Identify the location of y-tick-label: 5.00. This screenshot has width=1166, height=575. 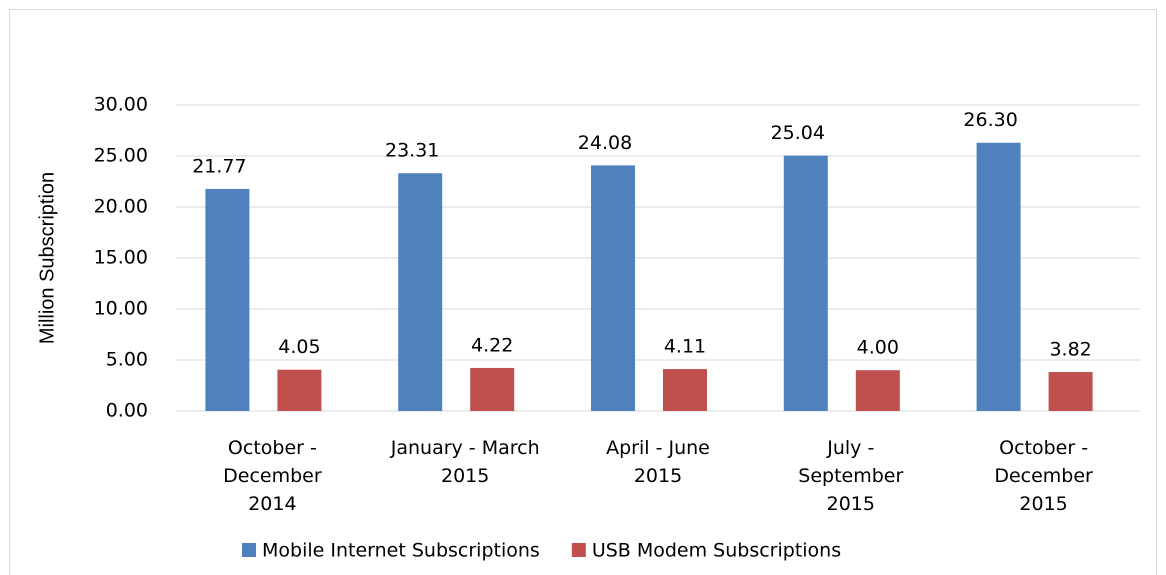
(127, 360).